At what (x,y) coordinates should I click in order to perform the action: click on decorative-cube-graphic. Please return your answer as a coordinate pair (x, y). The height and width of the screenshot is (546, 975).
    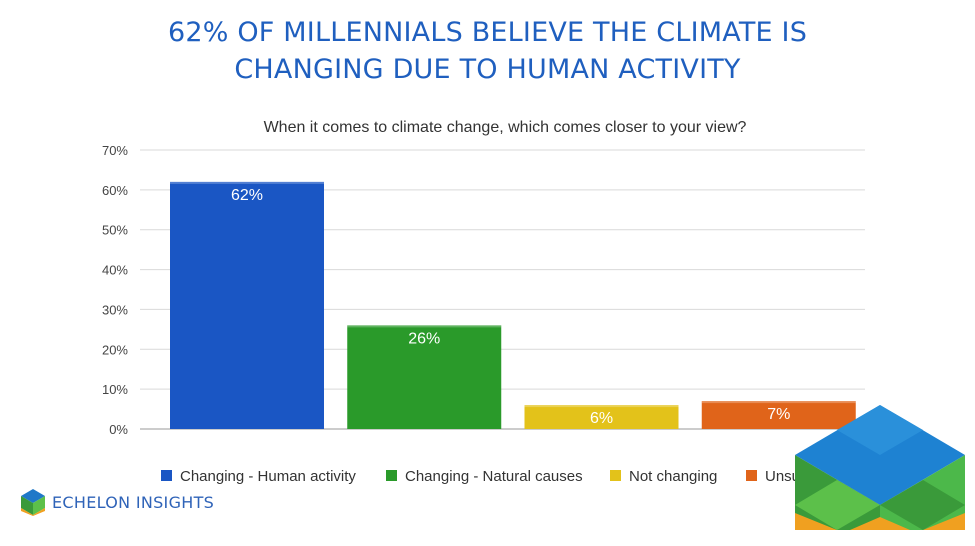
    Looking at the image, I should click on (880, 467).